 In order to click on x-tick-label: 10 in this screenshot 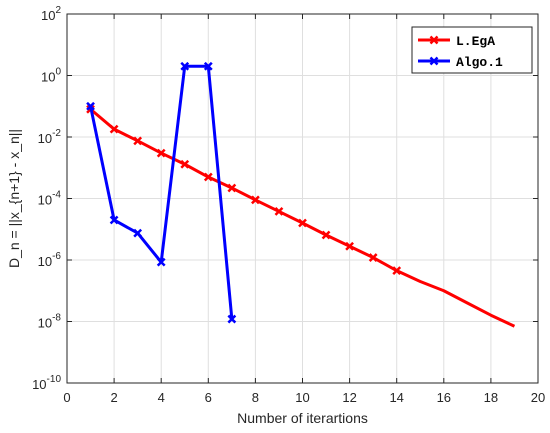, I will do `click(302, 397)`.